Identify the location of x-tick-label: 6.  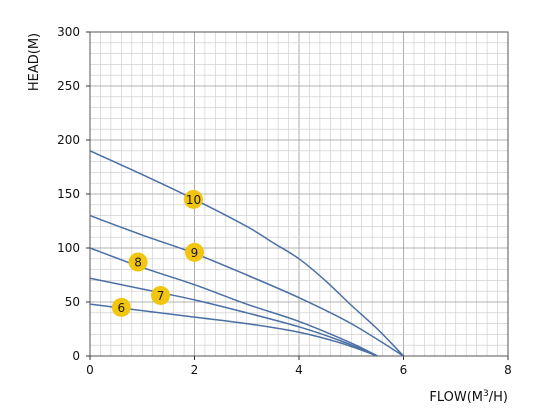
(404, 370).